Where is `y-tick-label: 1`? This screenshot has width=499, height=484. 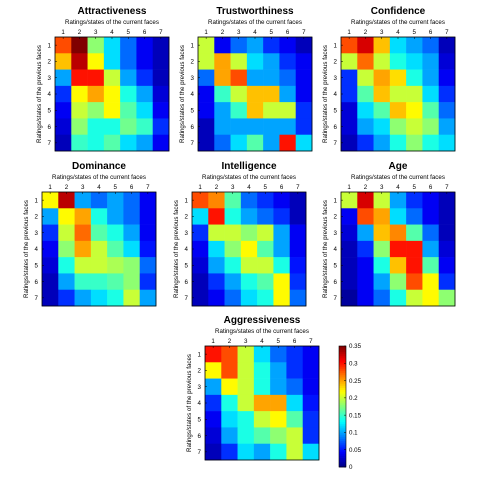 y-tick-label: 1 is located at coordinates (37, 200).